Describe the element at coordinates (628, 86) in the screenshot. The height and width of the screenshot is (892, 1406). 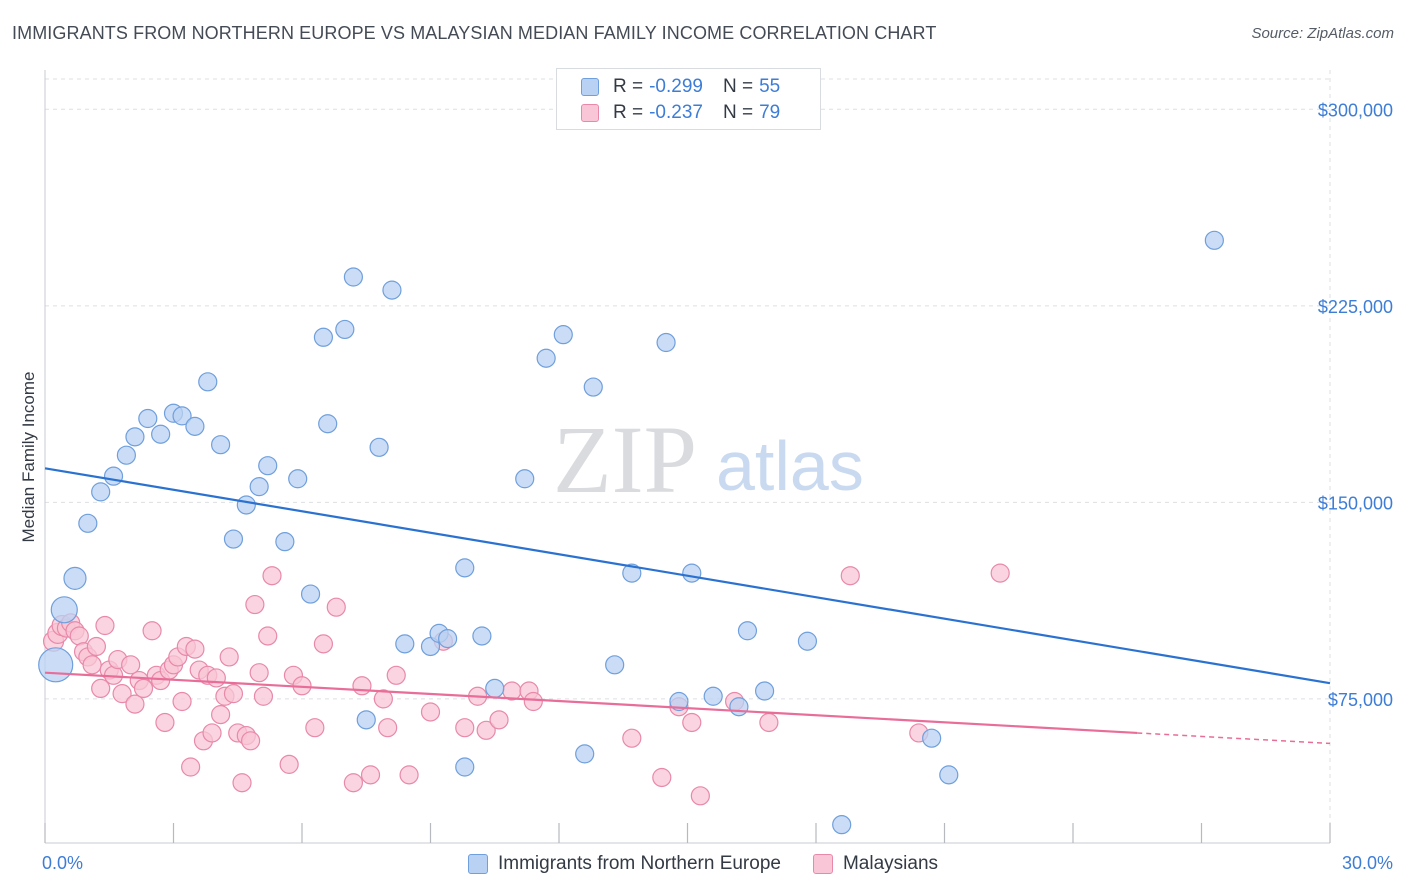
I see `r-label: R =` at that location.